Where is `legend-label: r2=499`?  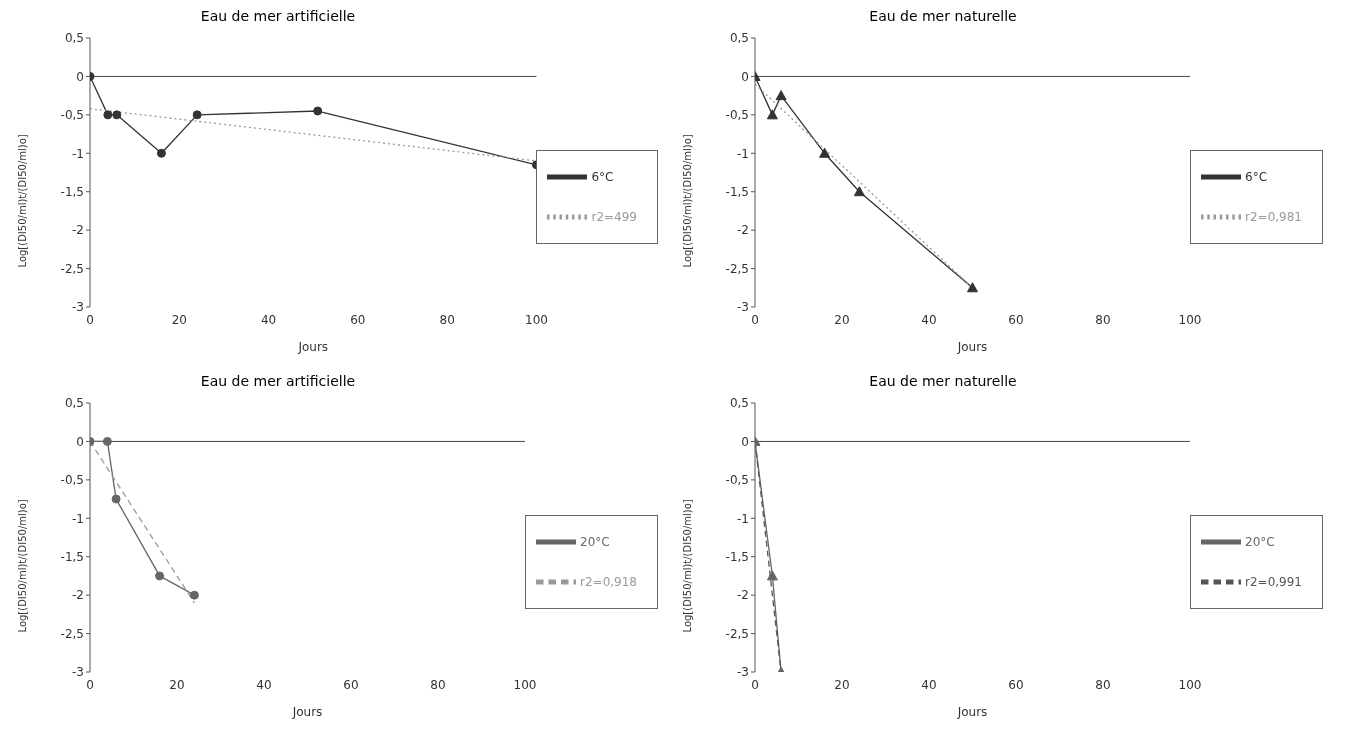 legend-label: r2=499 is located at coordinates (614, 216).